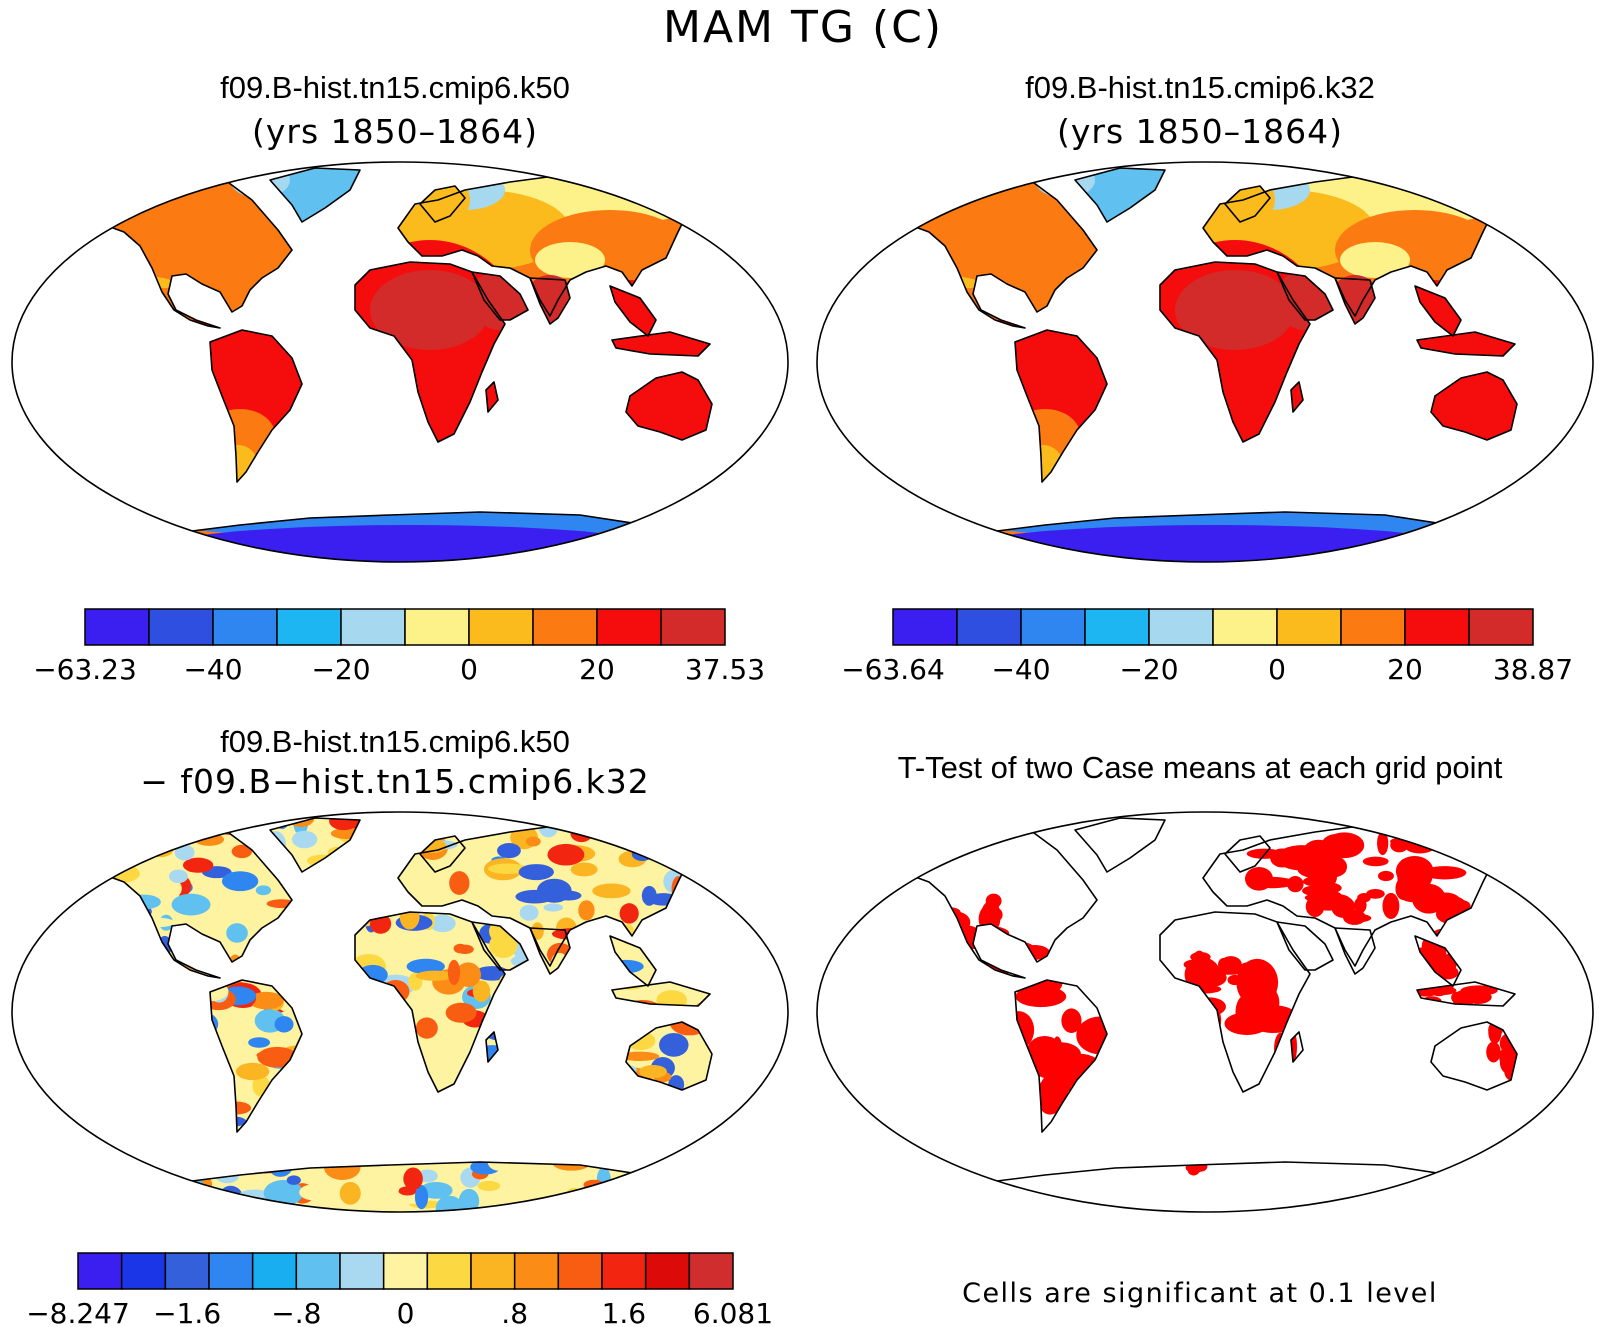  I want to click on colorbar-tick-label: 6.081, so click(733, 1312).